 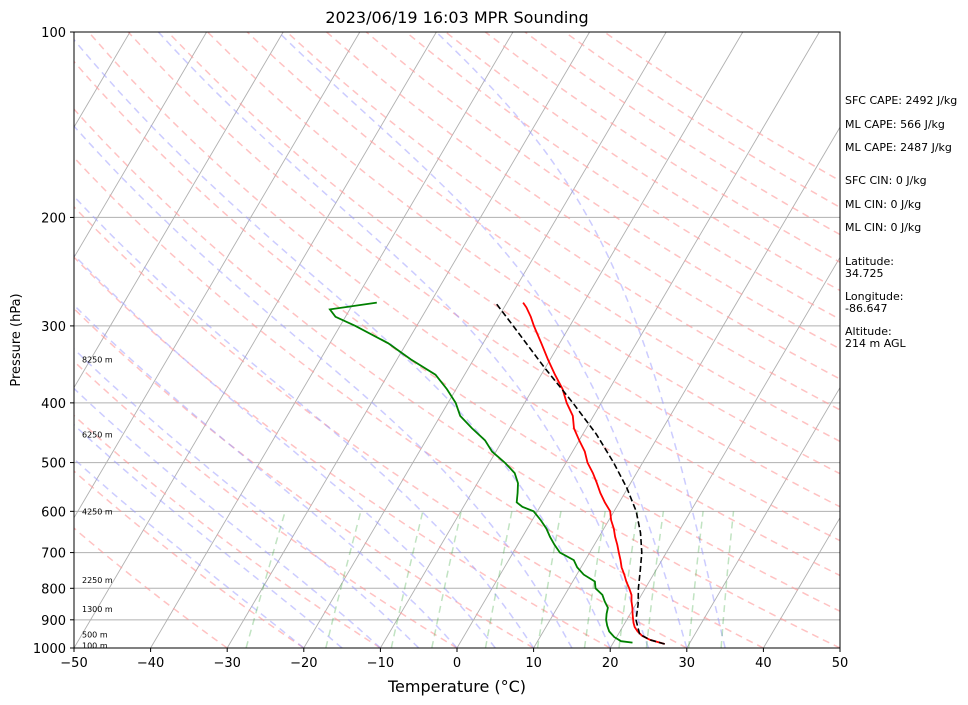 What do you see at coordinates (53, 512) in the screenshot?
I see `y-tick-label: 600` at bounding box center [53, 512].